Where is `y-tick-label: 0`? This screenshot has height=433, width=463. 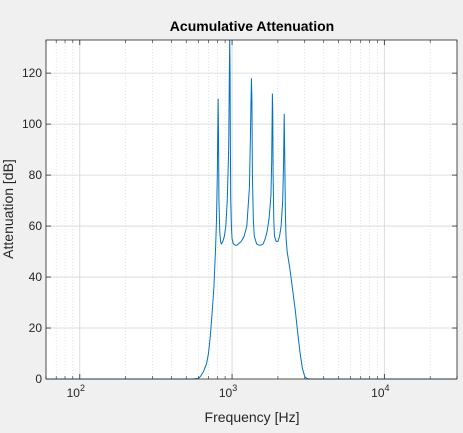 y-tick-label: 0 is located at coordinates (38, 379).